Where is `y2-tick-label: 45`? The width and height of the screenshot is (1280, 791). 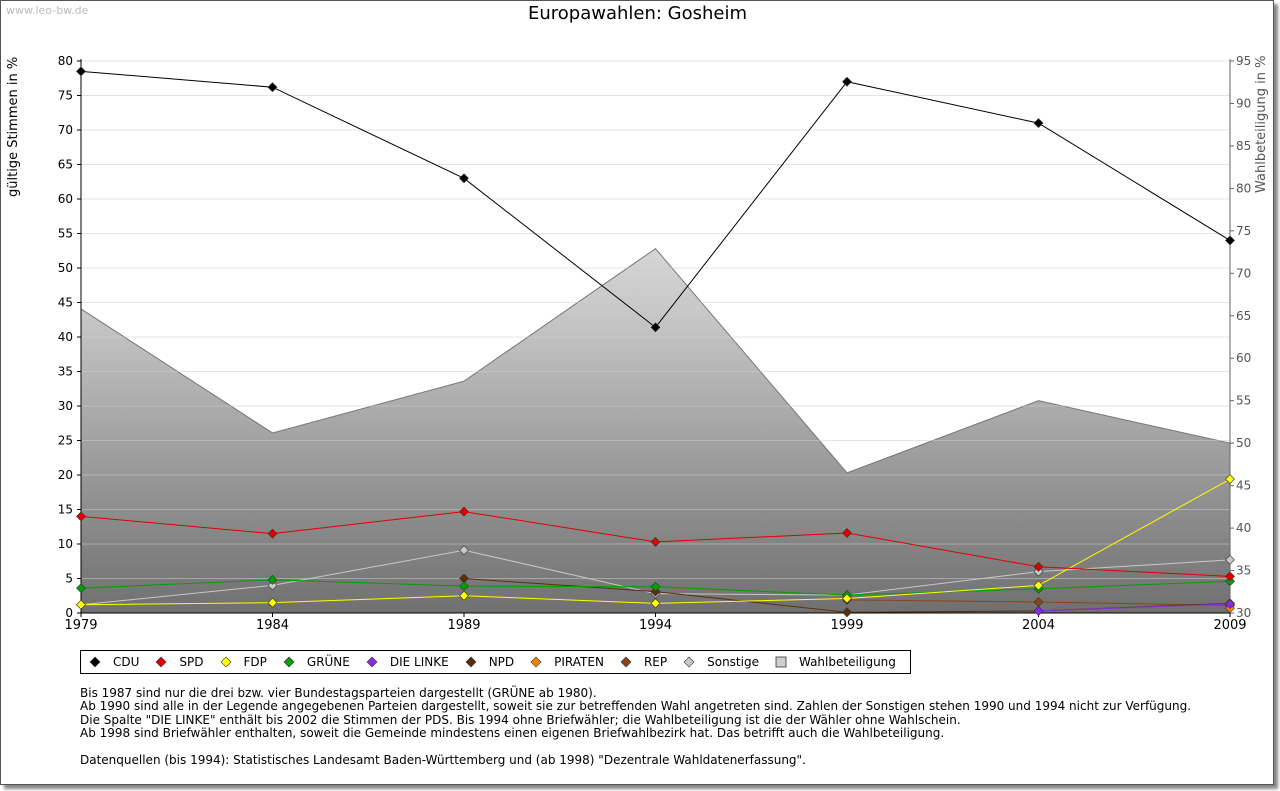 y2-tick-label: 45 is located at coordinates (1243, 486).